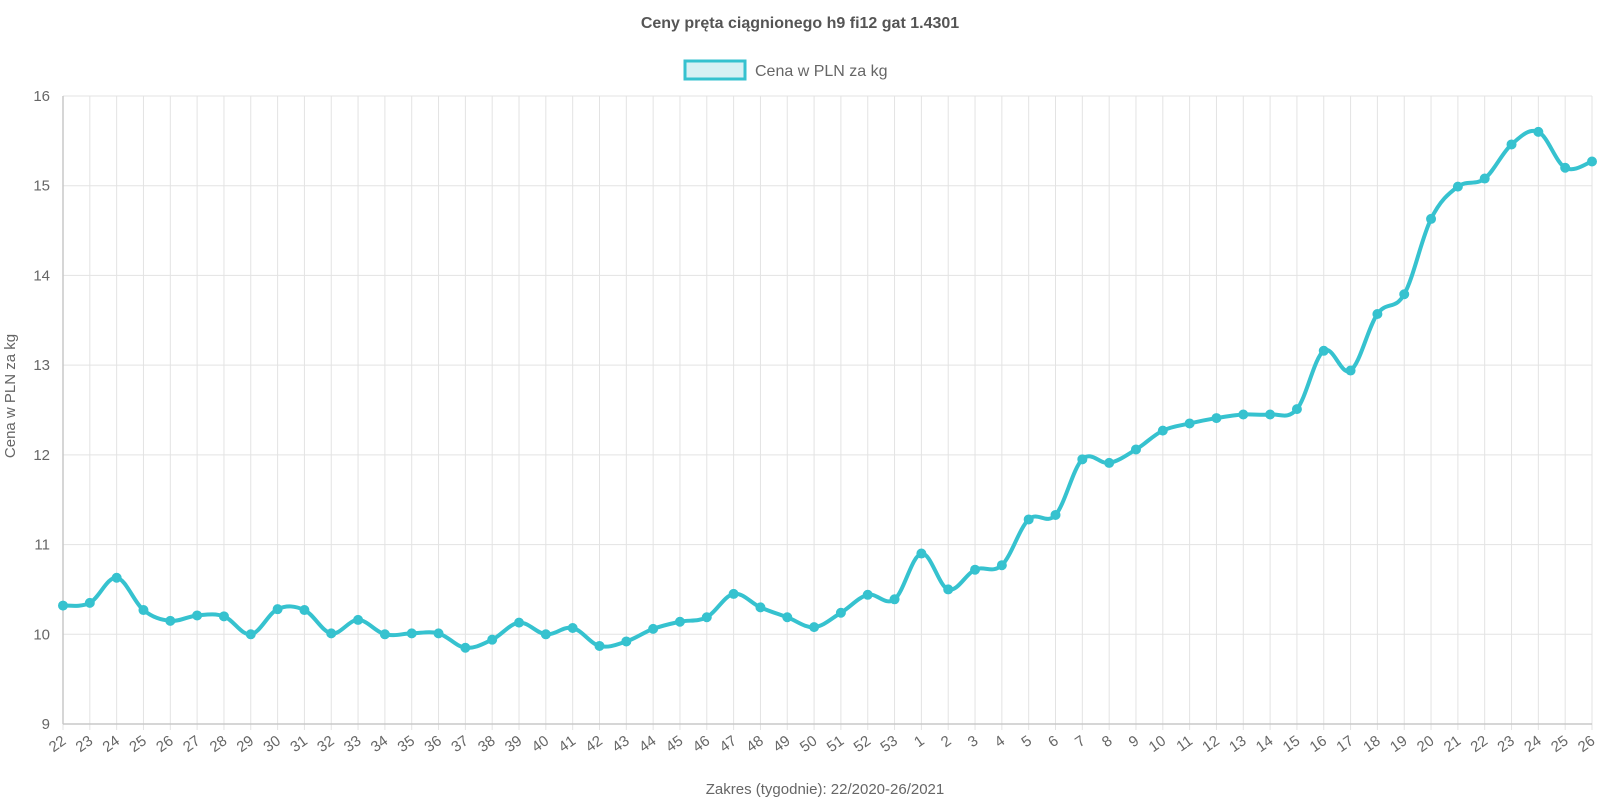 This screenshot has height=800, width=1600. What do you see at coordinates (57, 743) in the screenshot?
I see `x-tick-label: 22` at bounding box center [57, 743].